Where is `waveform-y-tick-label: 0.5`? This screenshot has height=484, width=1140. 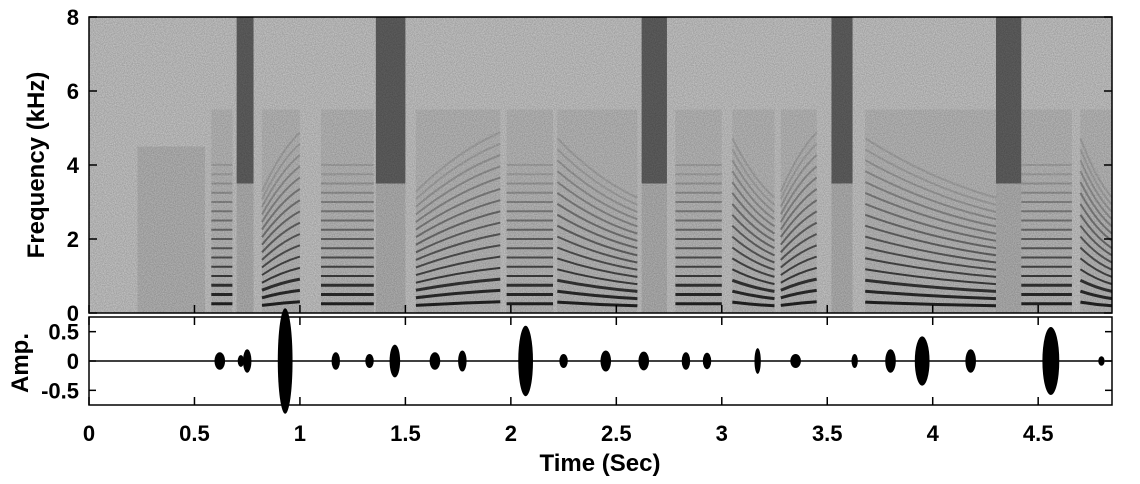
waveform-y-tick-label: 0.5 is located at coordinates (63, 332).